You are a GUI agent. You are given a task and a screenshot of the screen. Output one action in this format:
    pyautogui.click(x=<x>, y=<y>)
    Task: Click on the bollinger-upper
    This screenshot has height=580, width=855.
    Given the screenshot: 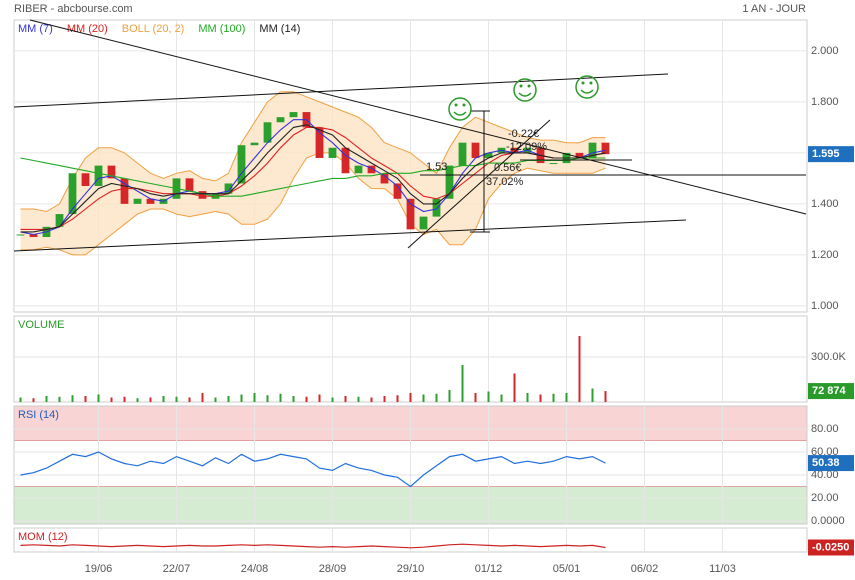 What is the action you would take?
    pyautogui.click(x=313, y=152)
    